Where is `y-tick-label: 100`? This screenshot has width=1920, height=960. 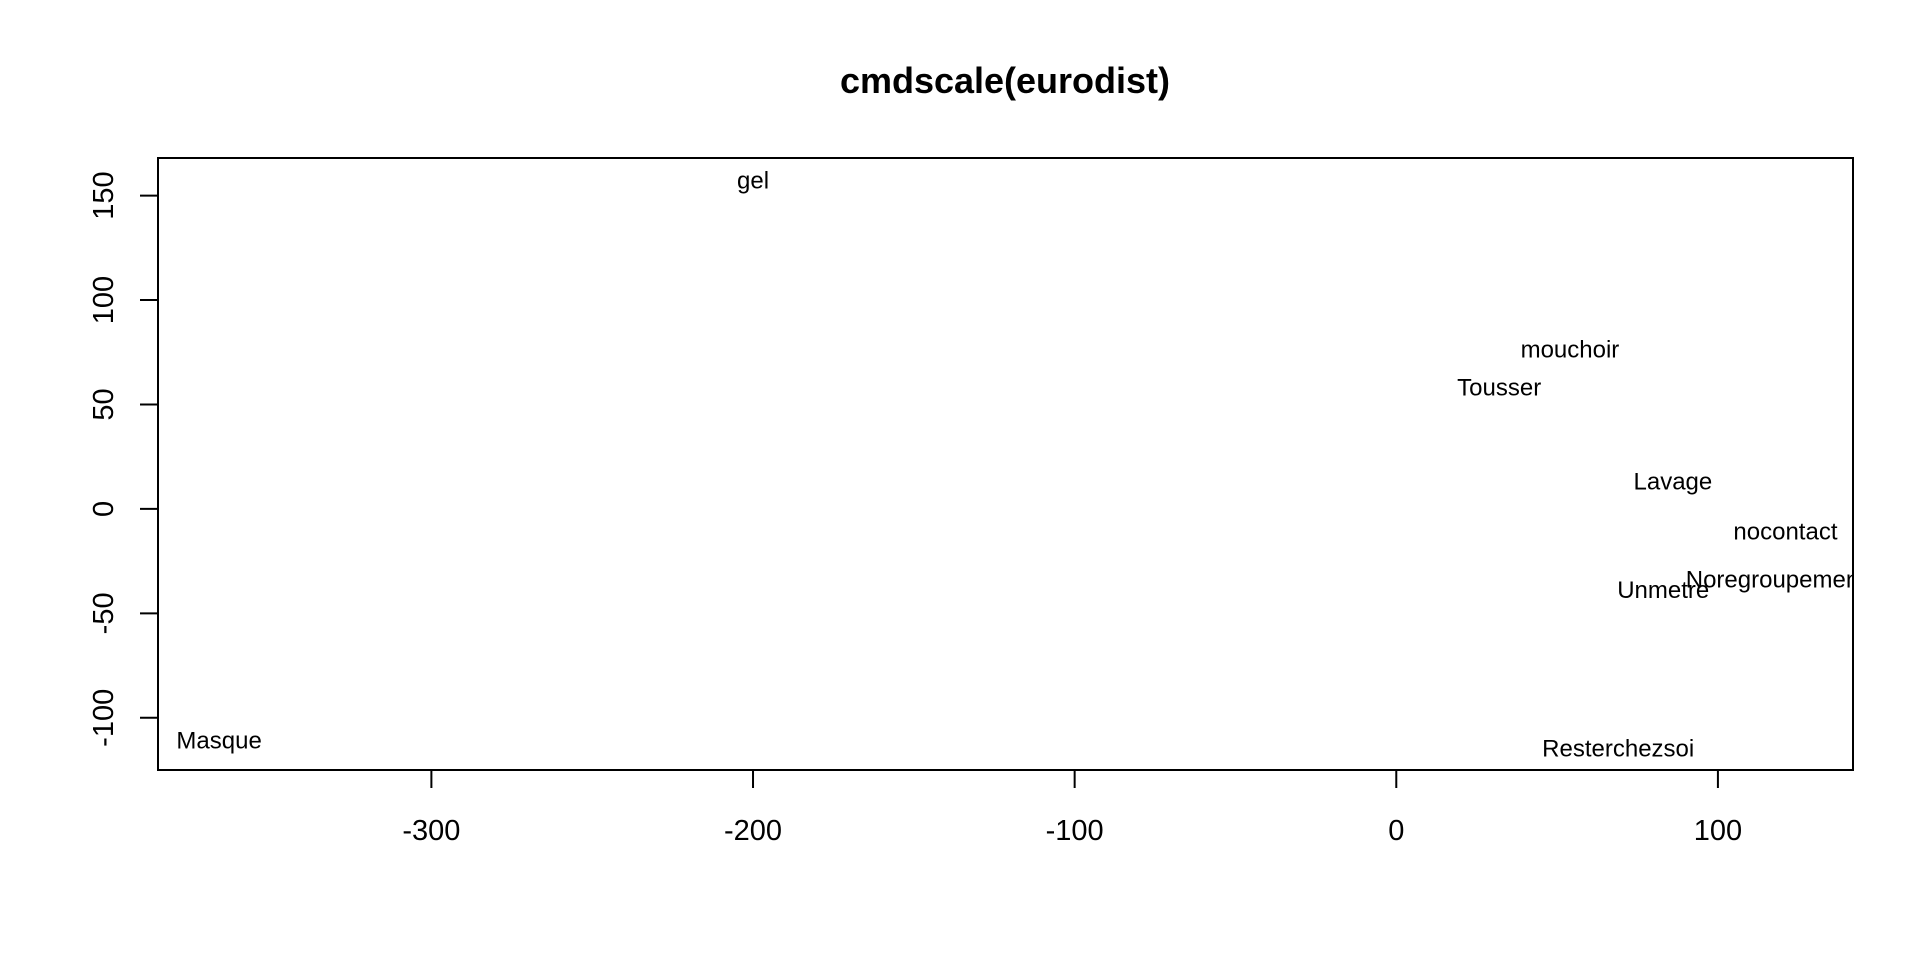
y-tick-label: 100 is located at coordinates (104, 300).